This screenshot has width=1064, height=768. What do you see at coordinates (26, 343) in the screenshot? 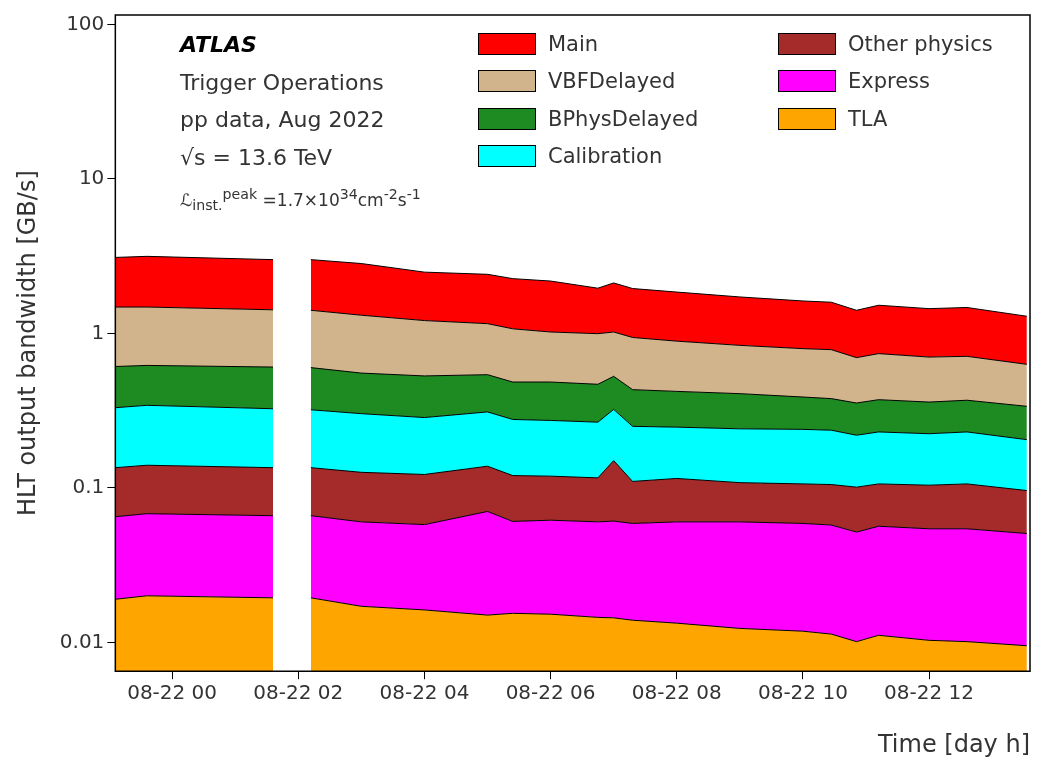
I see `y-axis-title: HLT output bandwidth [GB/s]` at bounding box center [26, 343].